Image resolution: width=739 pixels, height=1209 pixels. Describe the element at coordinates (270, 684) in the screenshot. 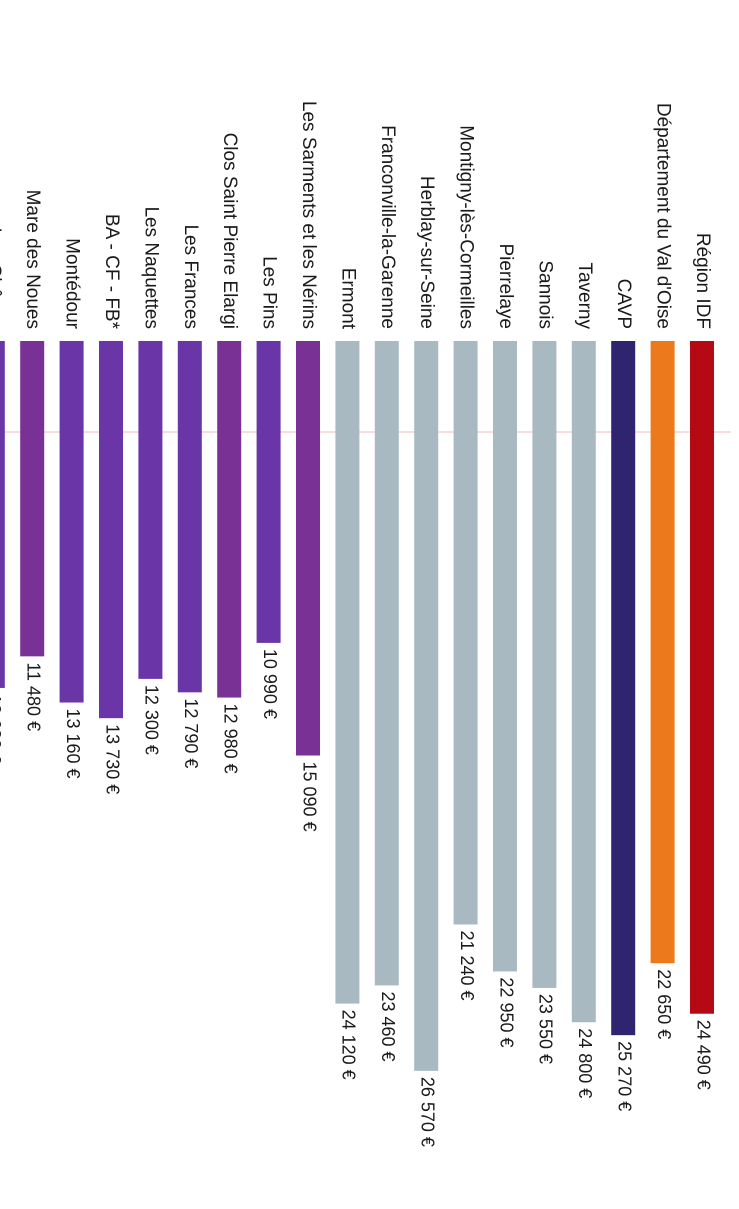

I see `value-label: 10 990 €` at that location.